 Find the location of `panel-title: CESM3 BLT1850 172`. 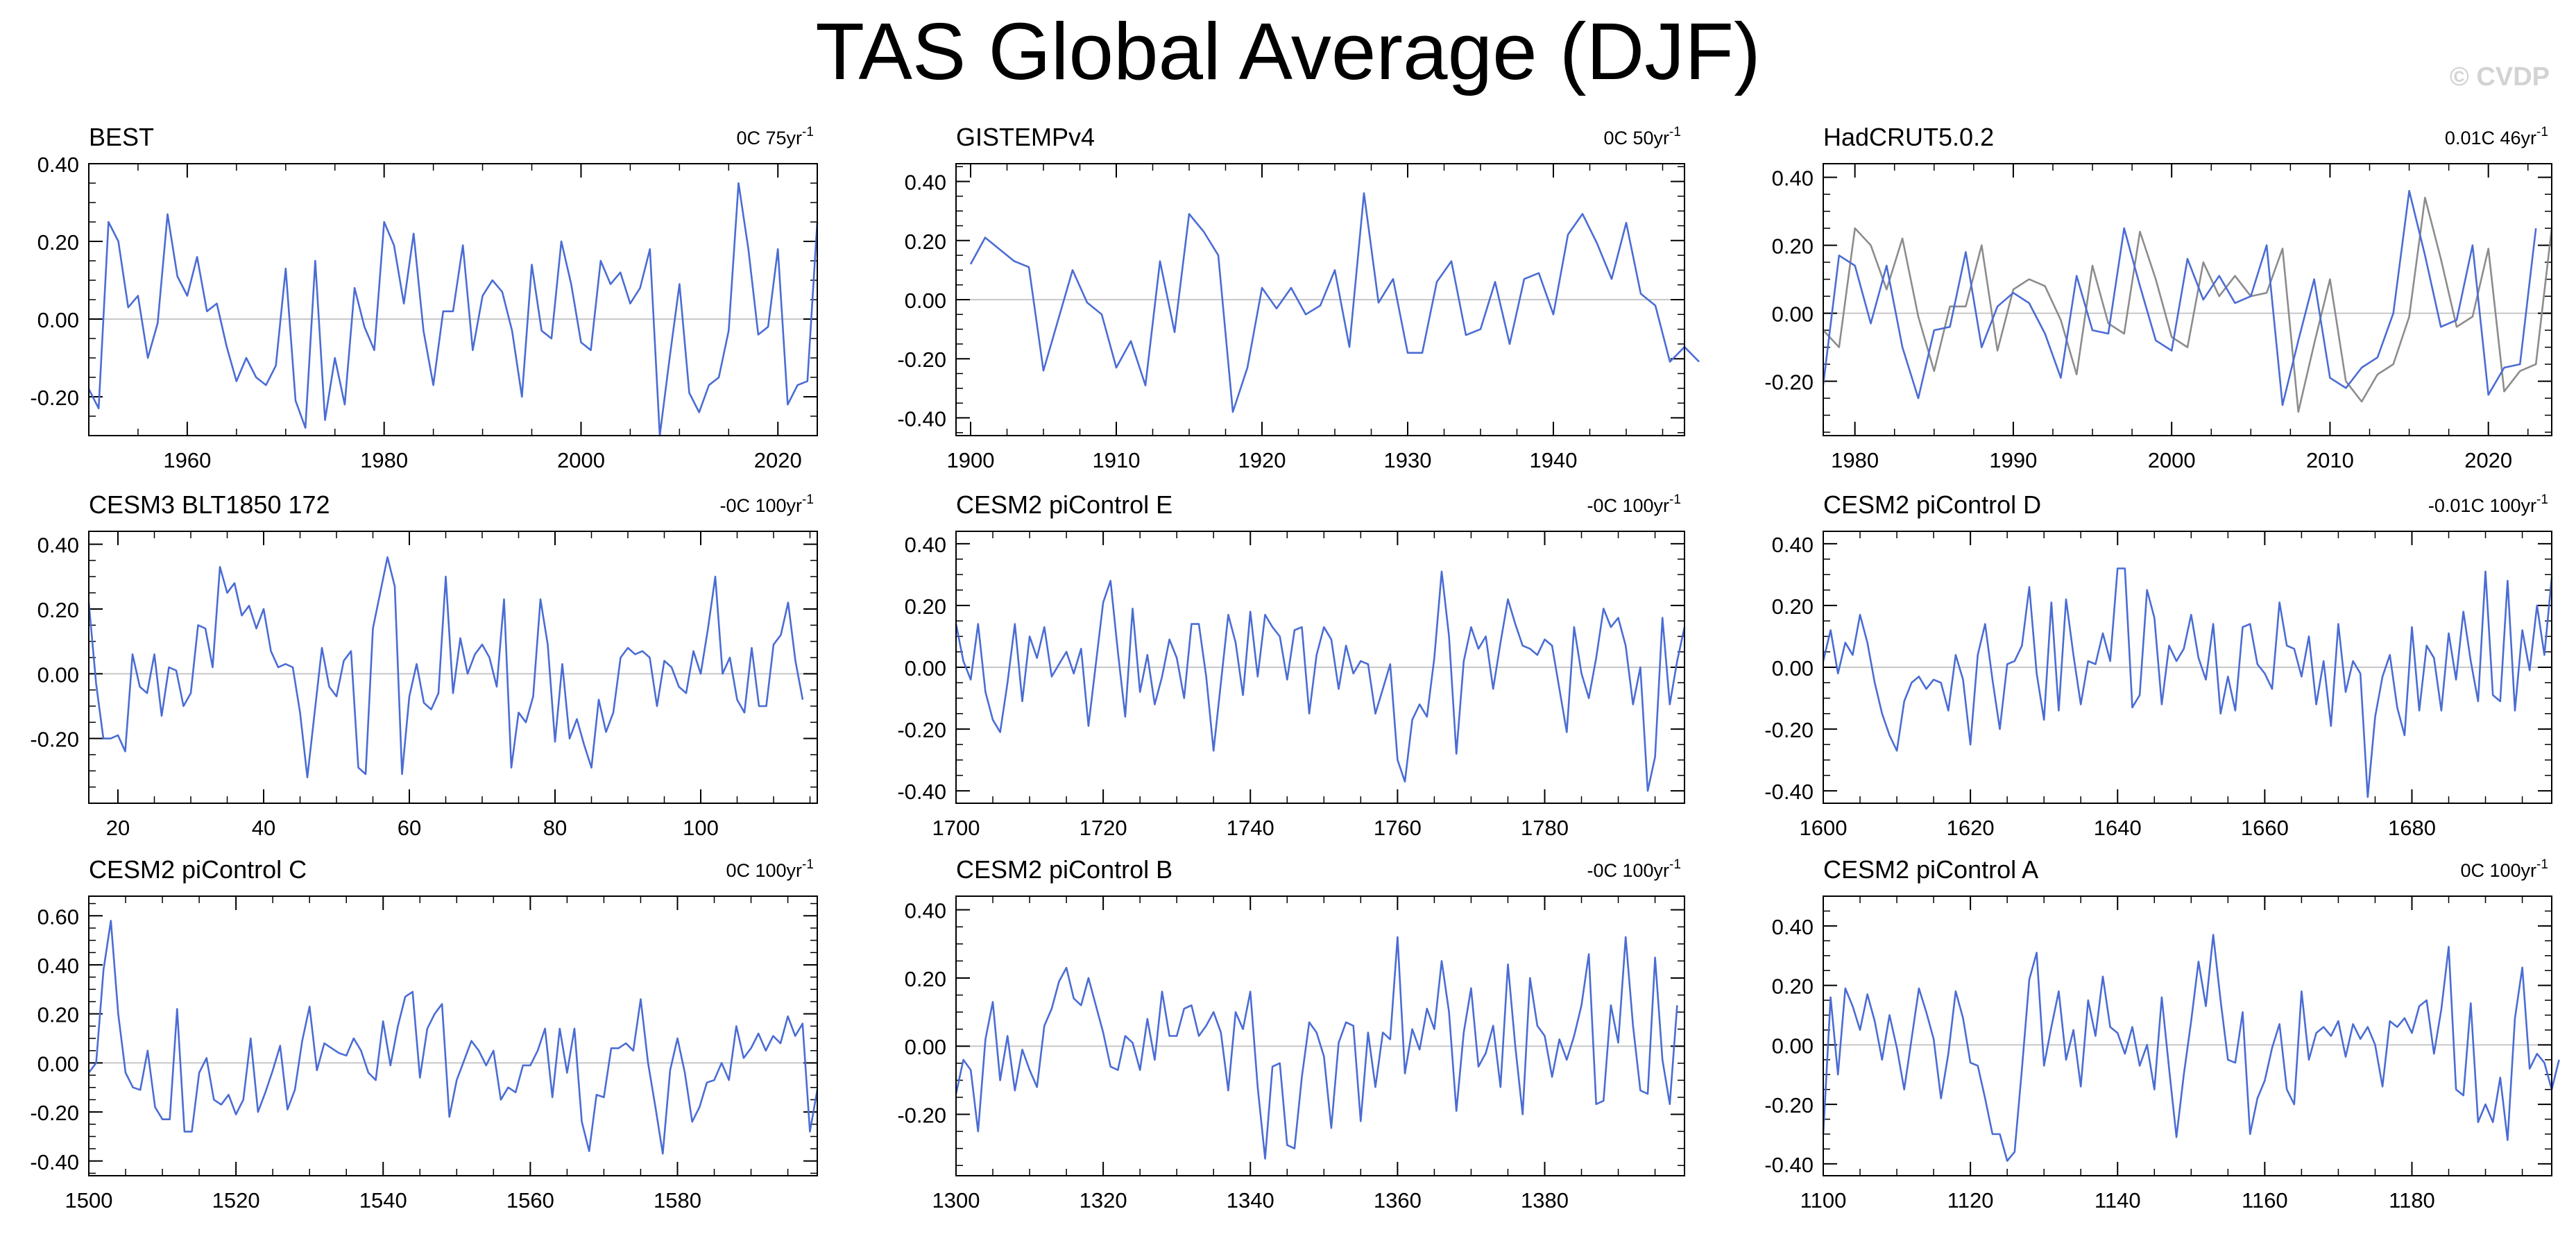

panel-title: CESM3 BLT1850 172 is located at coordinates (209, 505).